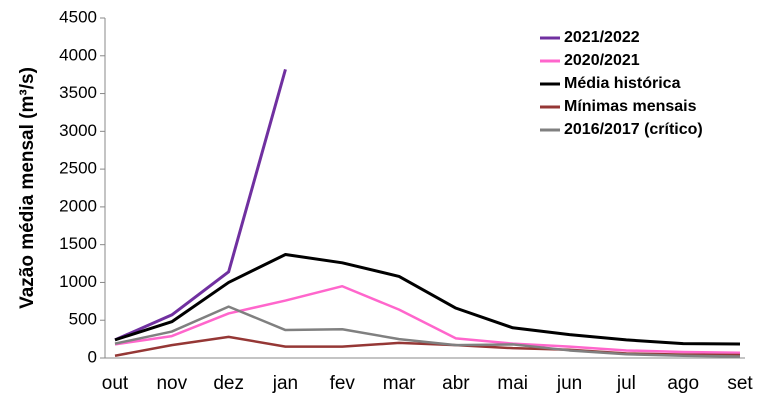  What do you see at coordinates (622, 83) in the screenshot?
I see `legend-label: Média histórica` at bounding box center [622, 83].